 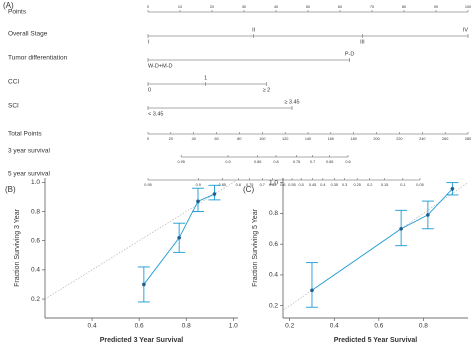 What do you see at coordinates (334, 185) in the screenshot?
I see `tick-label: 0.35` at bounding box center [334, 185].